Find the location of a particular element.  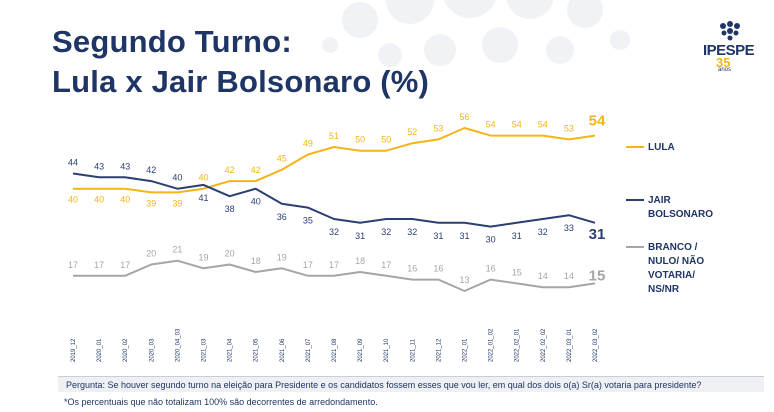

data-label-bolsonaro: 35 is located at coordinates (308, 221).